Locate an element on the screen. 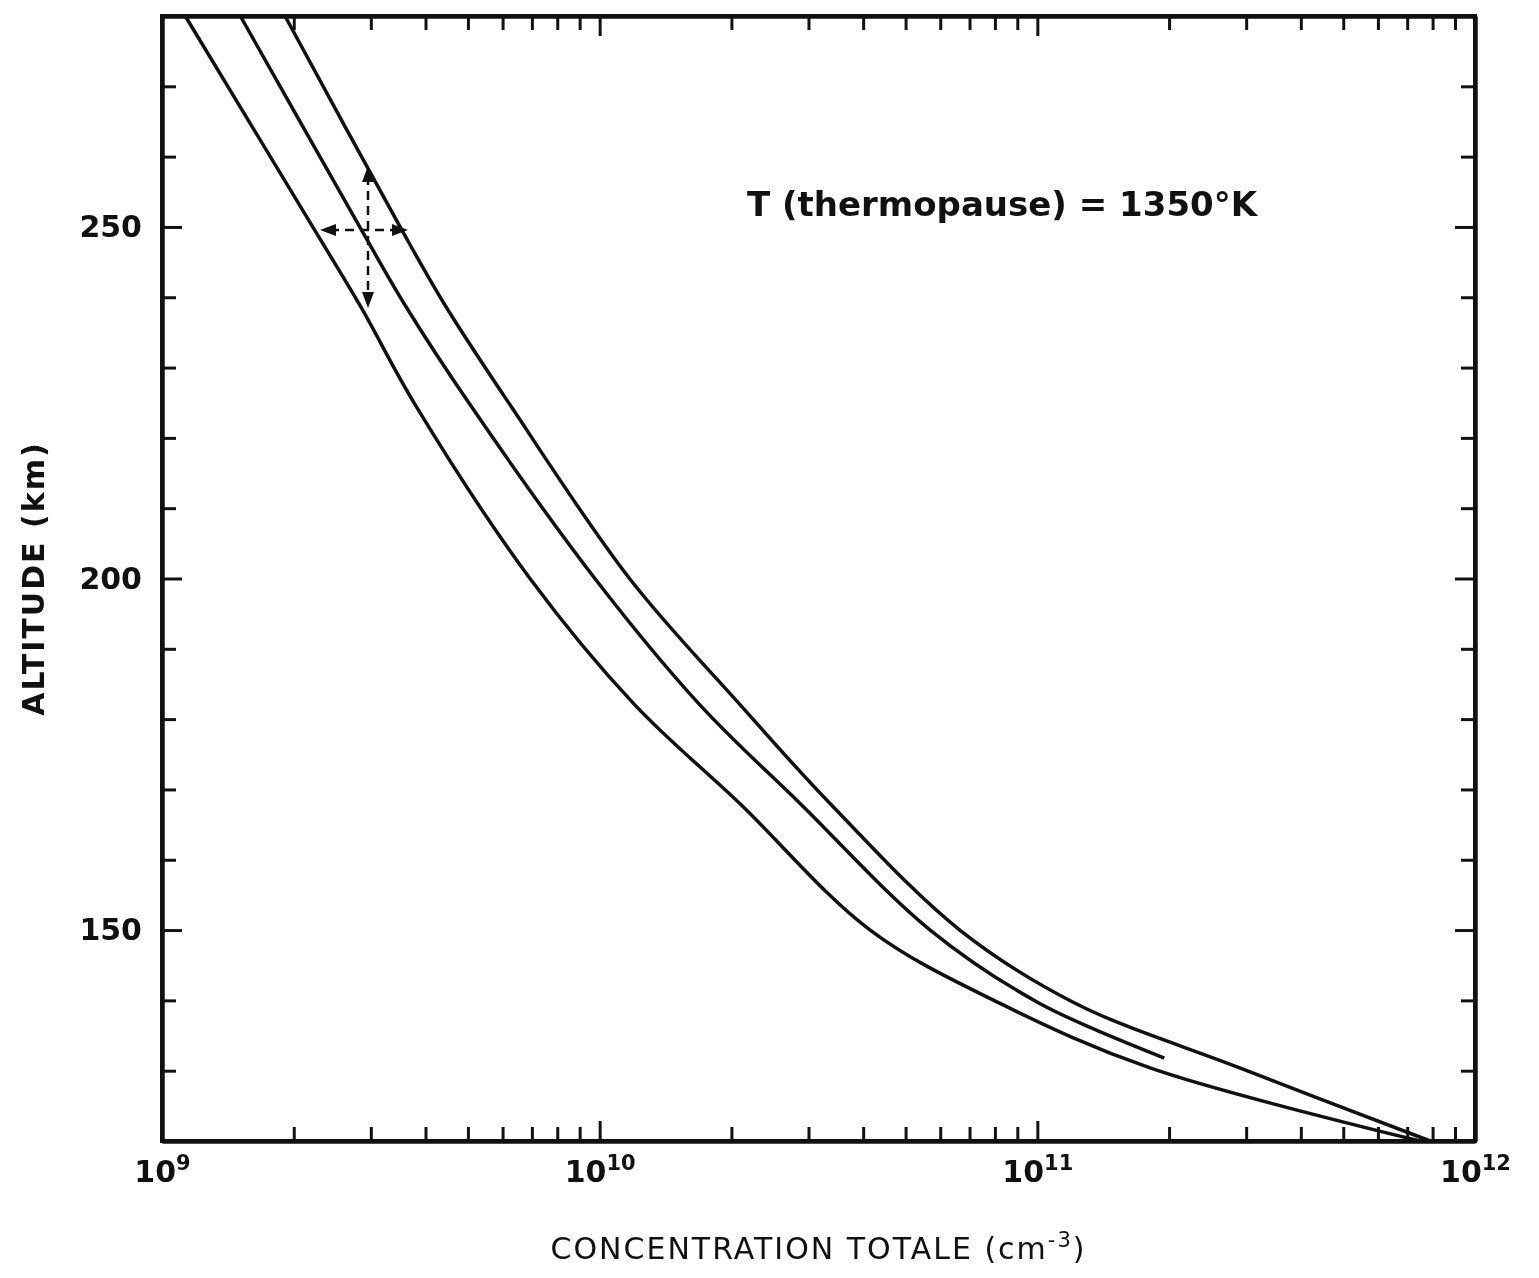 The height and width of the screenshot is (1278, 1539). y-tick-label: 250 is located at coordinates (110, 227).